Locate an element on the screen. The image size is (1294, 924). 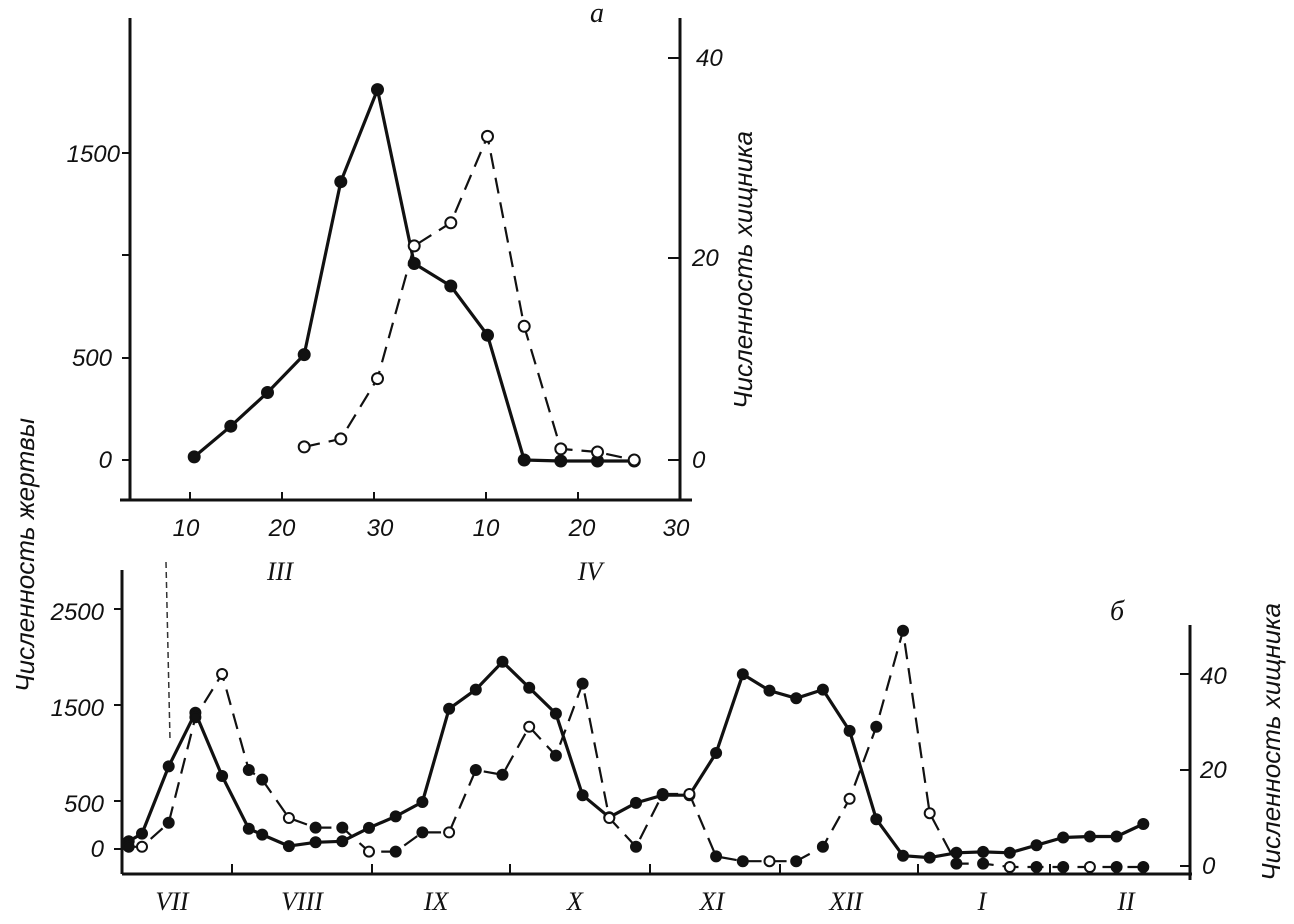
prey-axis-title: Численность жертвы is located at coordinates (25, 555).